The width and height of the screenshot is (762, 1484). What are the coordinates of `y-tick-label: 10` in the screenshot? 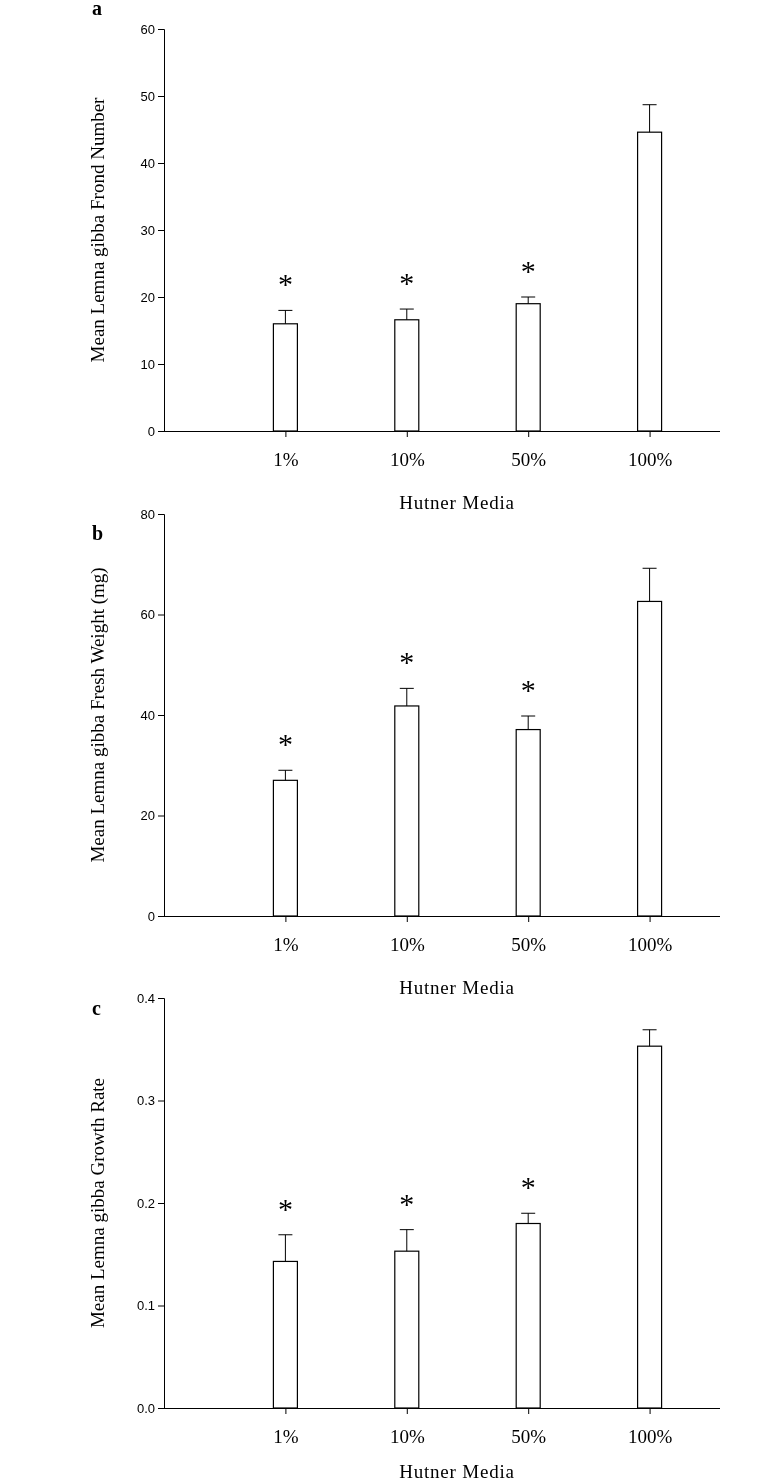 It's located at (147, 364).